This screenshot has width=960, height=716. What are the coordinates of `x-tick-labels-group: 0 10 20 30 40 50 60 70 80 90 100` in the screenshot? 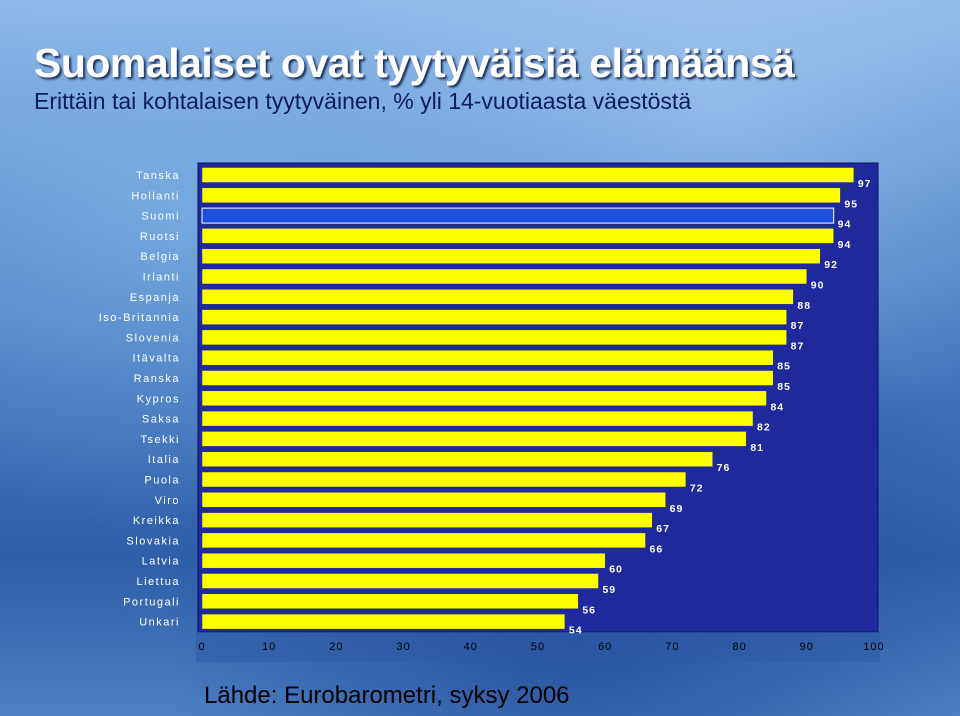 It's located at (541, 647).